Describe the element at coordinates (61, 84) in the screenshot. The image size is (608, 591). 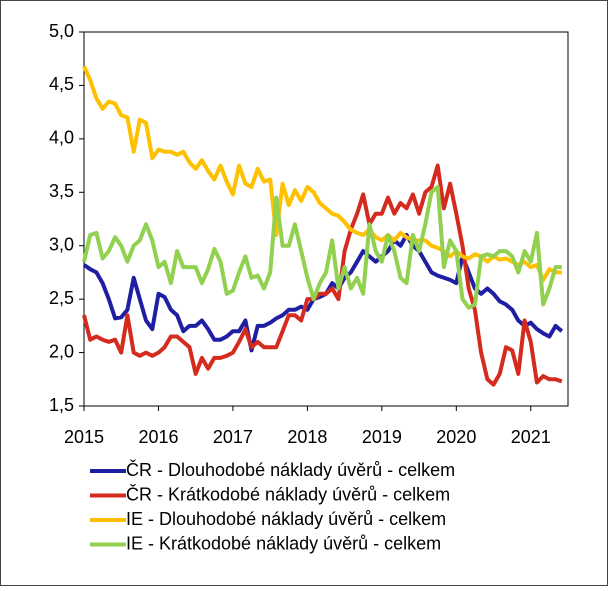
I see `y-tick-label: 4,5` at that location.